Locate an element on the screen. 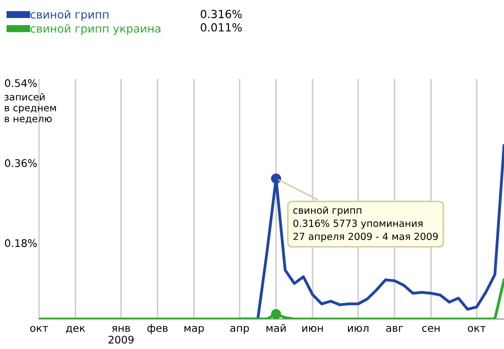 Image resolution: width=504 pixels, height=349 pixels. x-tick-label: мар is located at coordinates (194, 330).